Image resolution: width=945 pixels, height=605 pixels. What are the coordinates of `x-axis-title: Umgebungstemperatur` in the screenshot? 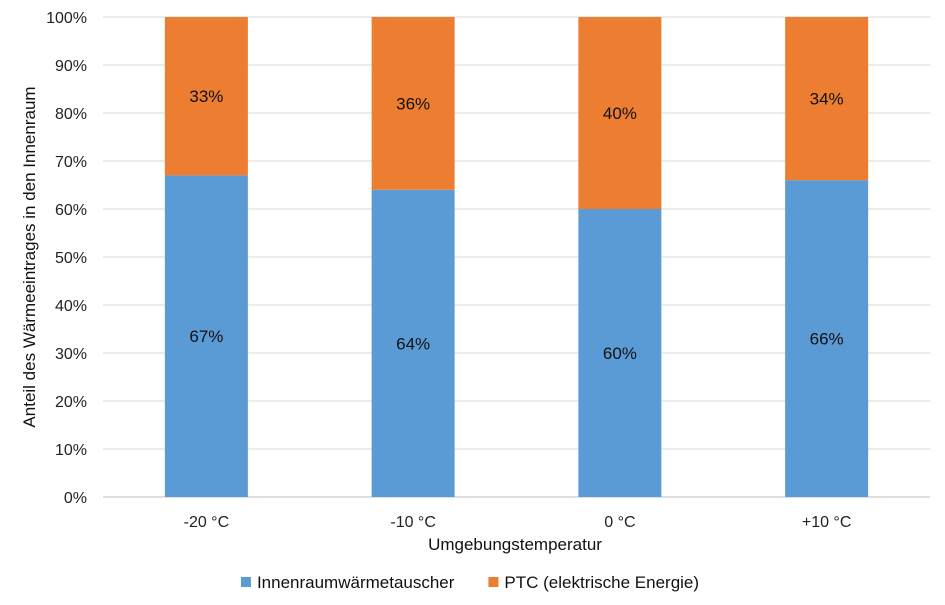 It's located at (515, 544).